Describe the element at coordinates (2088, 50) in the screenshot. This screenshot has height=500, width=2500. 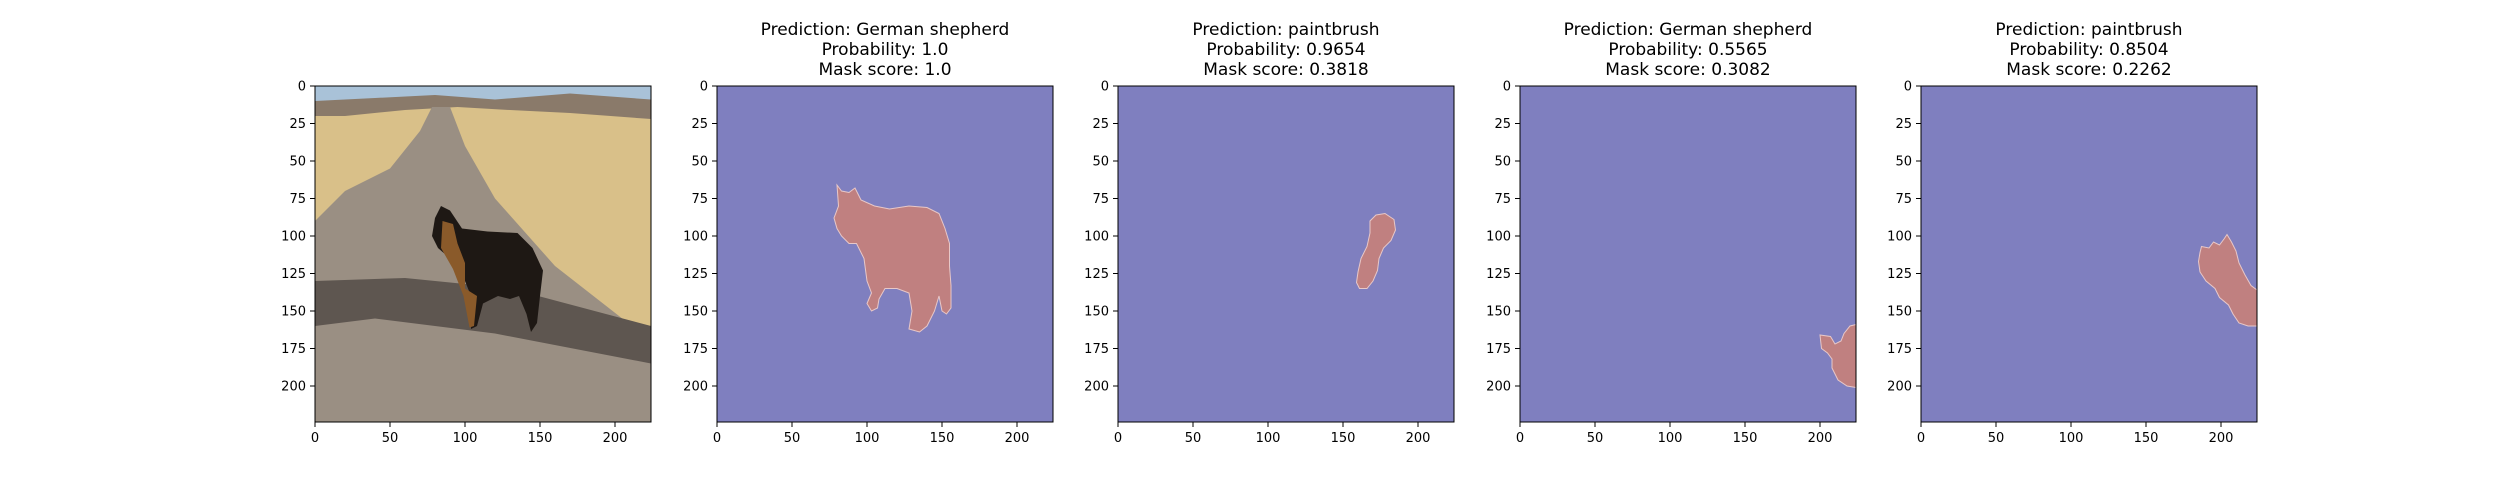
I see `panel-title-line: Probability: 0.8504` at that location.